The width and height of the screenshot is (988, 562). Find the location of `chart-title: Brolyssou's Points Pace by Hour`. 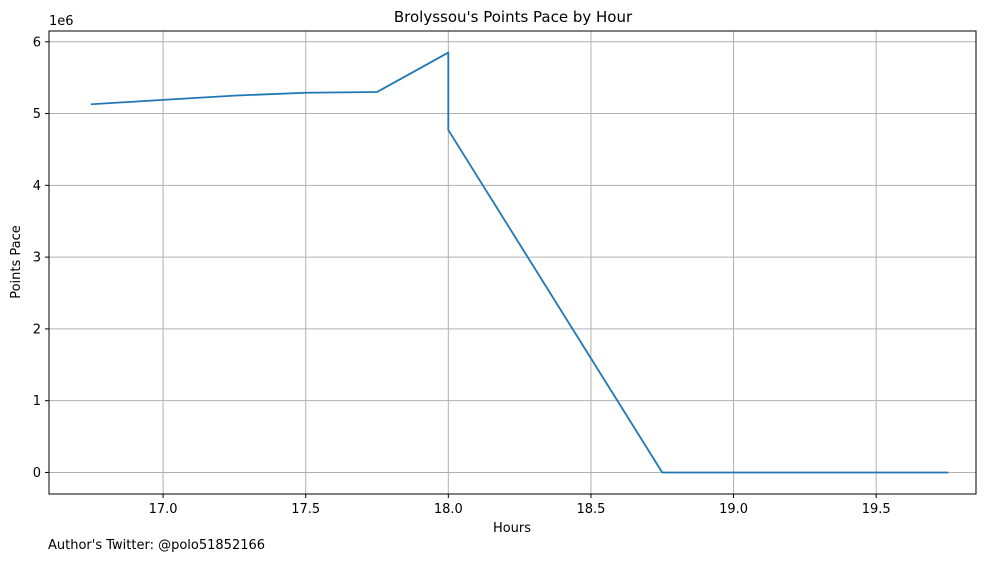

chart-title: Brolyssou's Points Pace by Hour is located at coordinates (513, 17).